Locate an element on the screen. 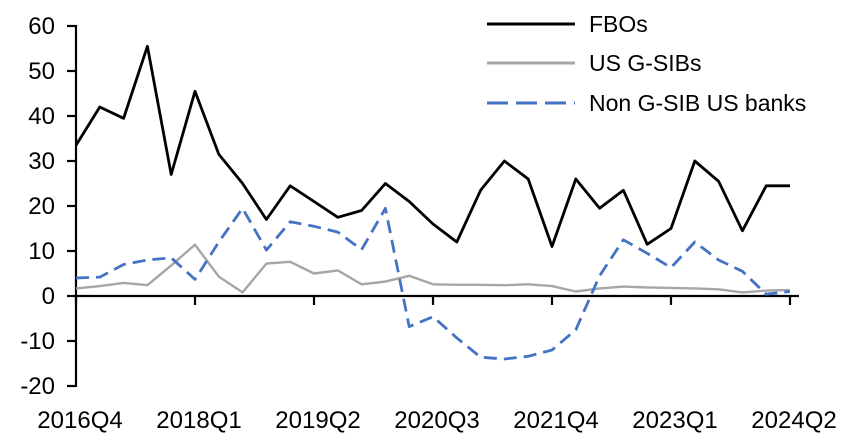 This screenshot has width=852, height=442. y-tick-label: 30 is located at coordinates (41, 161).